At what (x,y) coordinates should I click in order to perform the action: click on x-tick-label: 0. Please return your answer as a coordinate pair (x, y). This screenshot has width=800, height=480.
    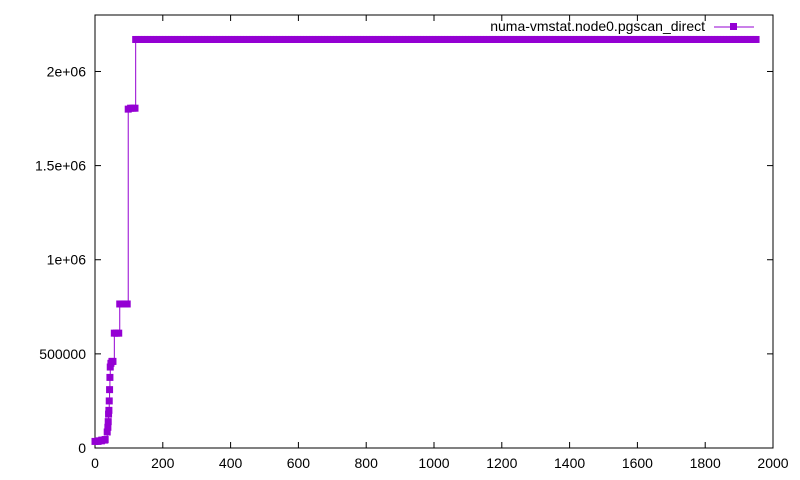
    Looking at the image, I should click on (95, 463).